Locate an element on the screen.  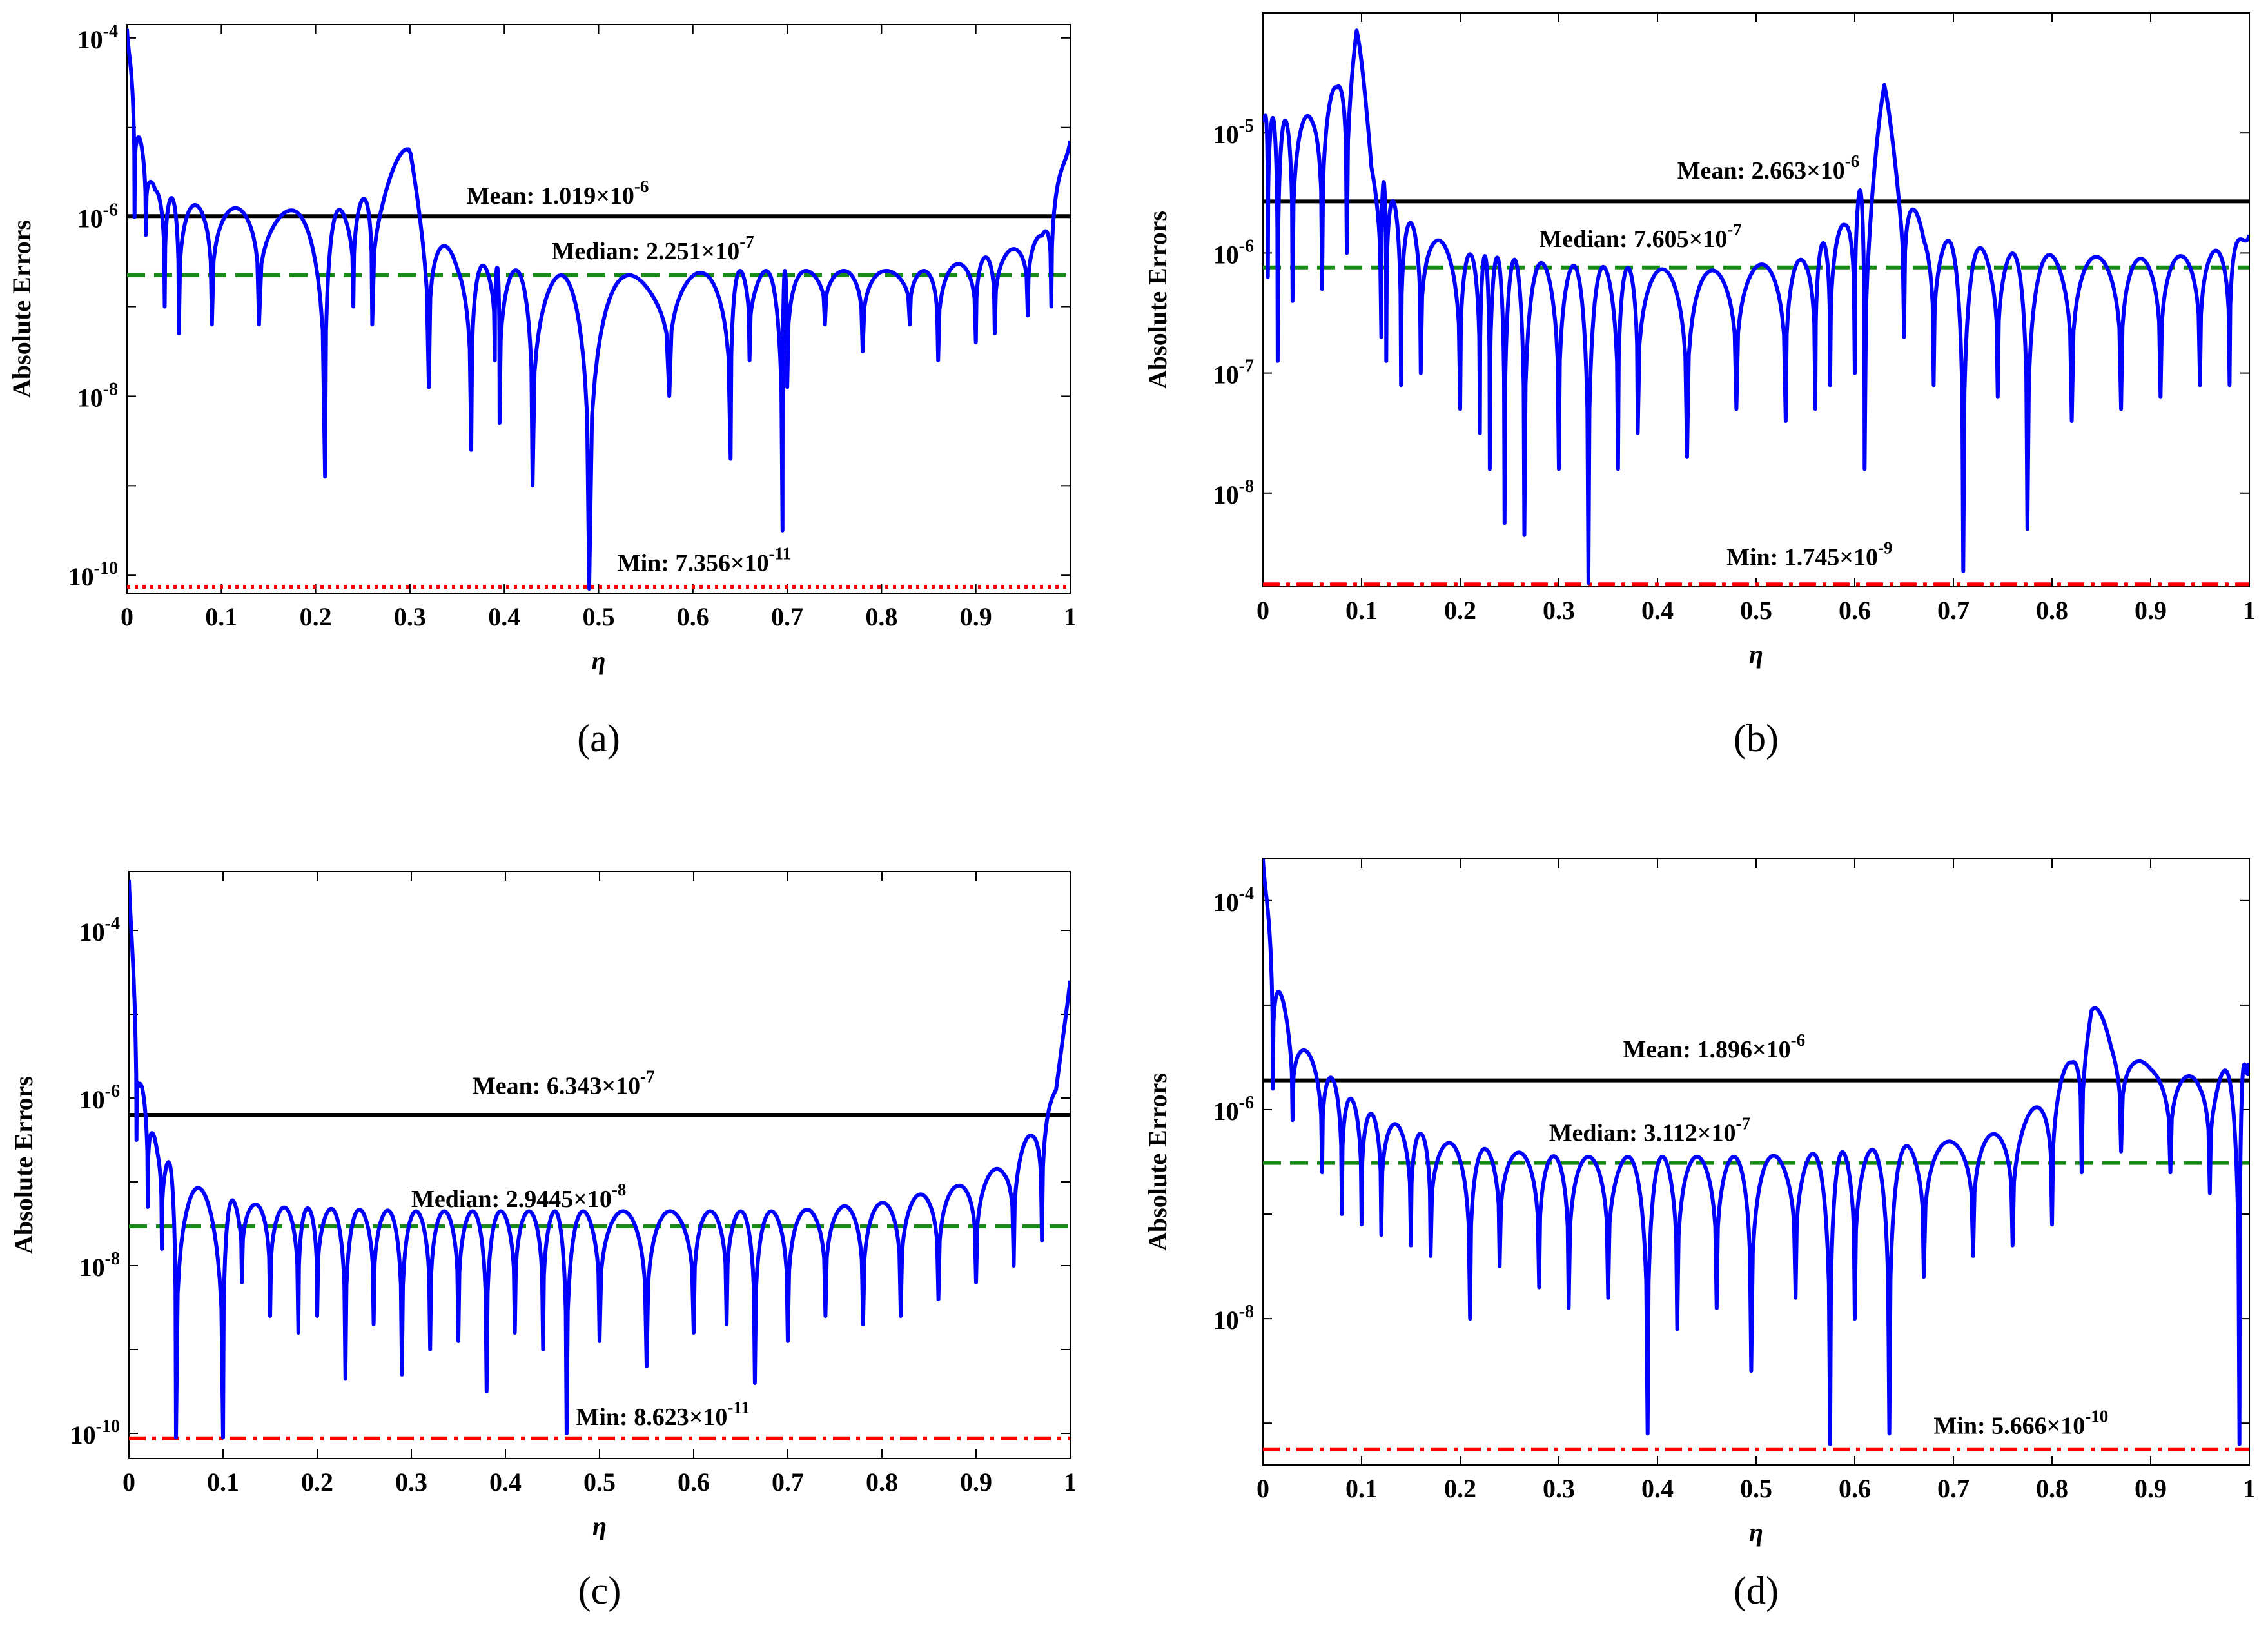
absolute-error-curve-a is located at coordinates (598, 309).